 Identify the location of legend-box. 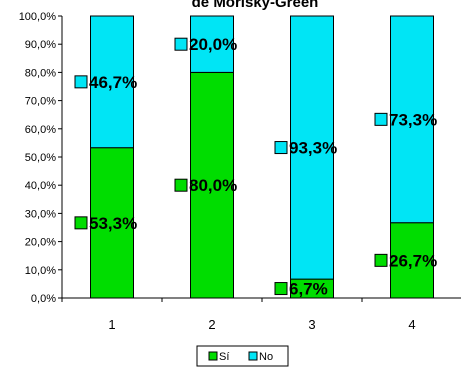
(242, 356).